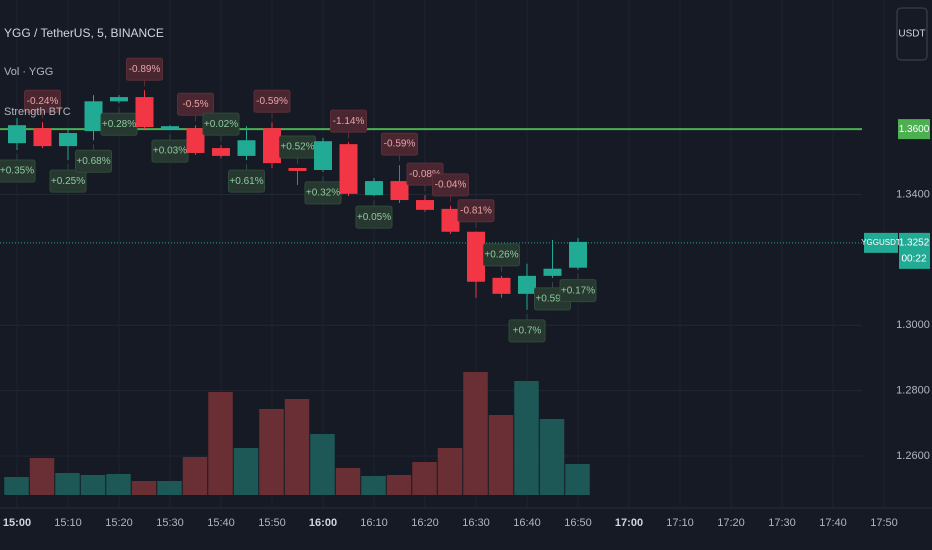 Image resolution: width=932 pixels, height=550 pixels. What do you see at coordinates (119, 124) in the screenshot?
I see `strength-label: +0.28%` at bounding box center [119, 124].